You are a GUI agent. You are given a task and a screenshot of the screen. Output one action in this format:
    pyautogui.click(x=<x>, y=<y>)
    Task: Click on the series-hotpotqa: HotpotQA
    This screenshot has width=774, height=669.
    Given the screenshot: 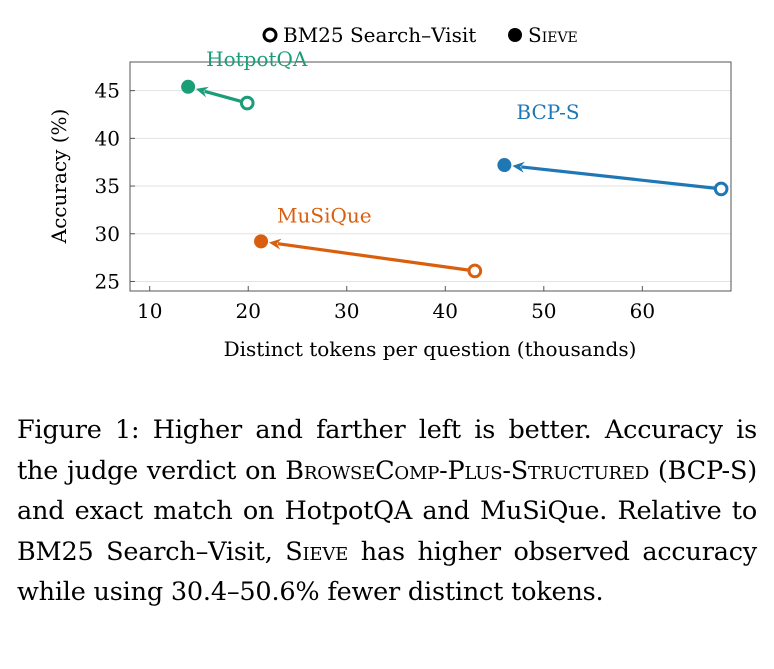 What is the action you would take?
    pyautogui.click(x=244, y=79)
    